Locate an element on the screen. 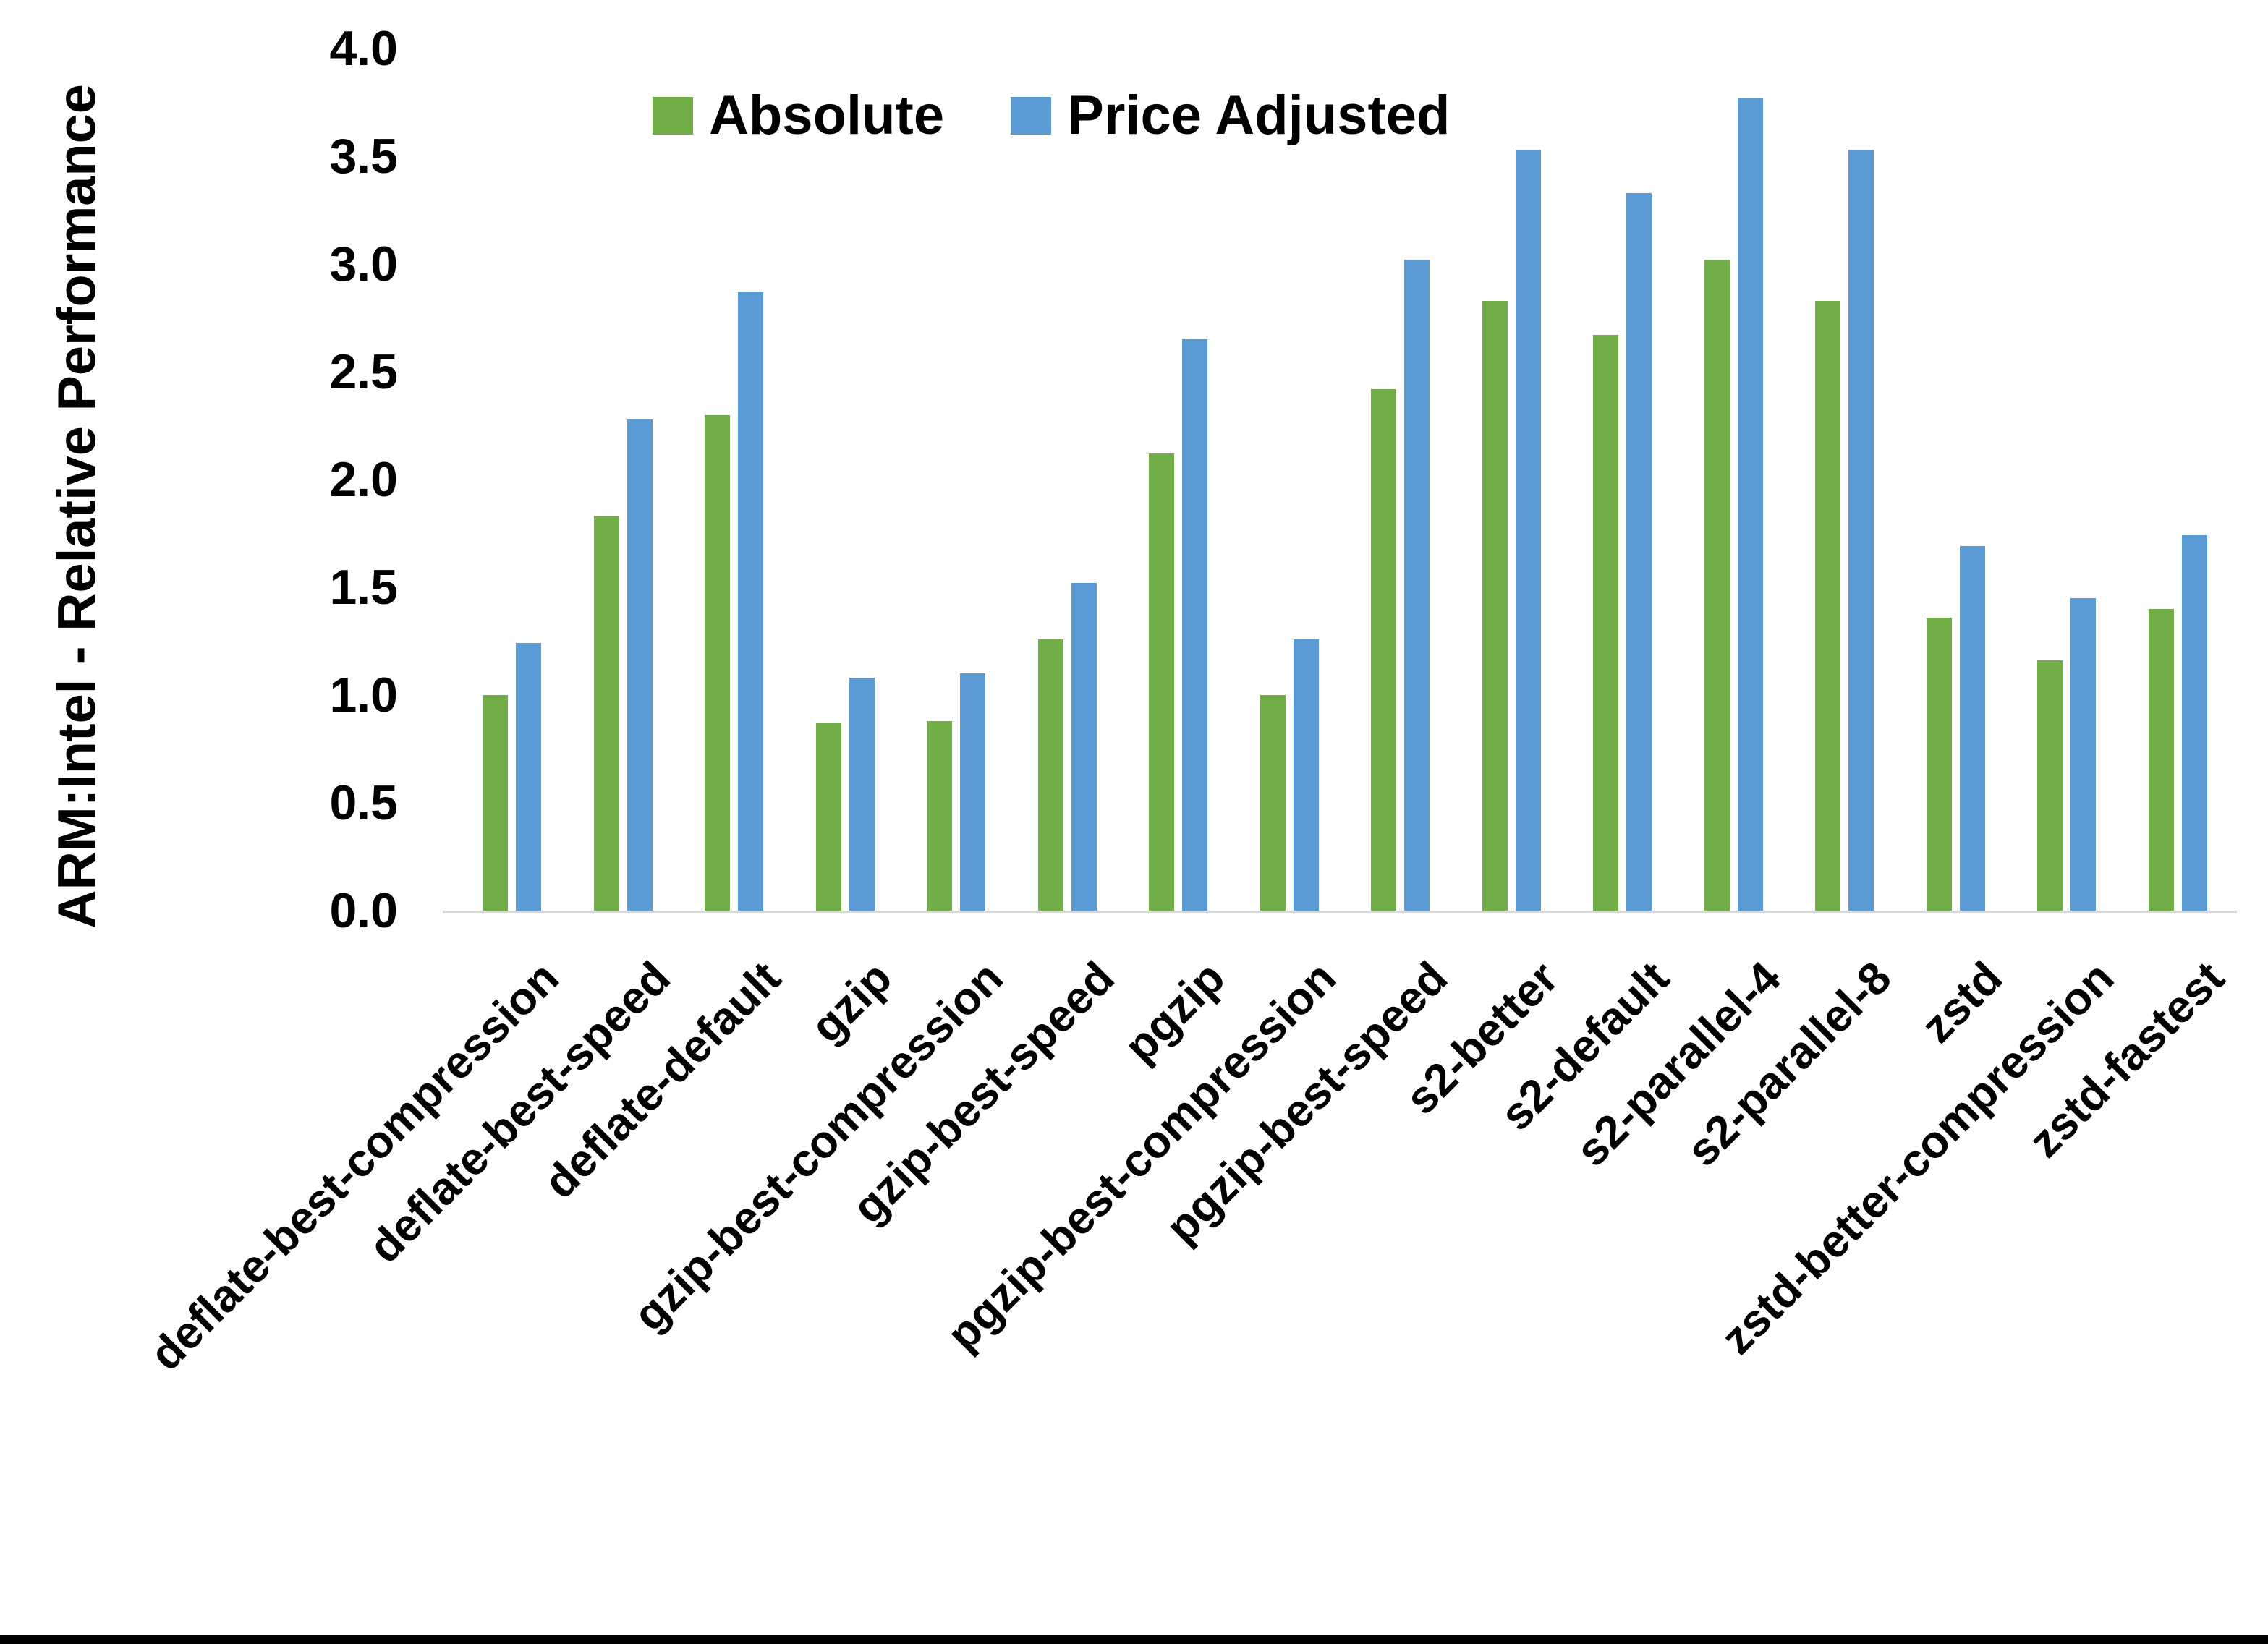  legend-item-absolute: Absolute is located at coordinates (798, 115).